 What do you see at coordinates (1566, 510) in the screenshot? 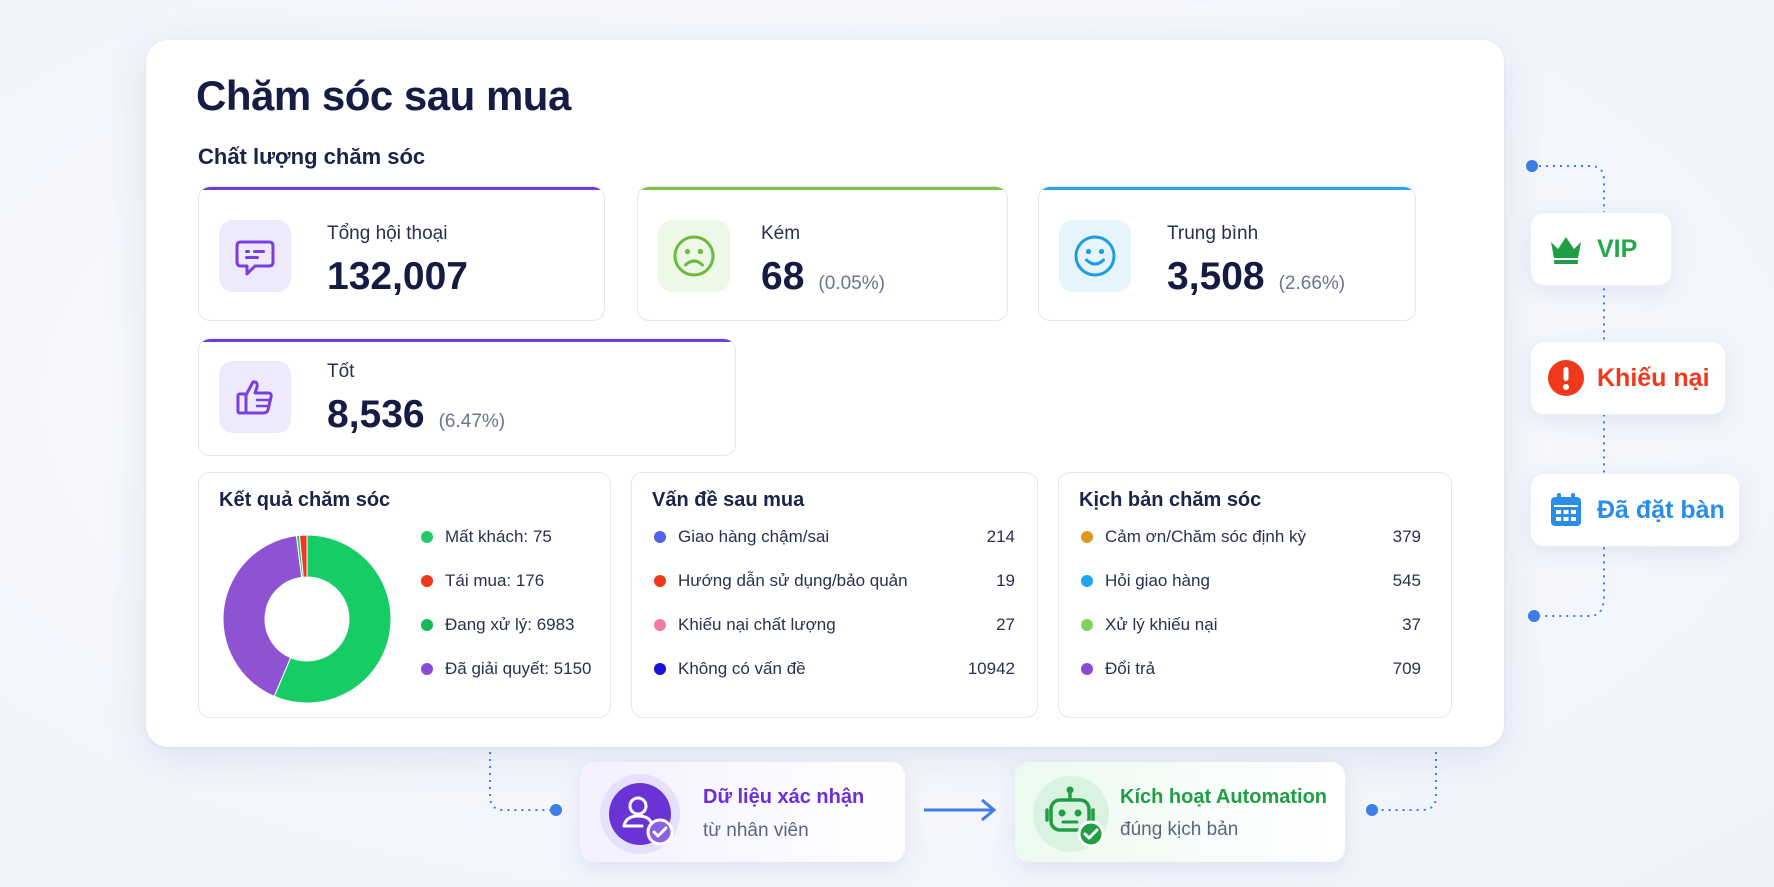
I see `calendar-icon` at bounding box center [1566, 510].